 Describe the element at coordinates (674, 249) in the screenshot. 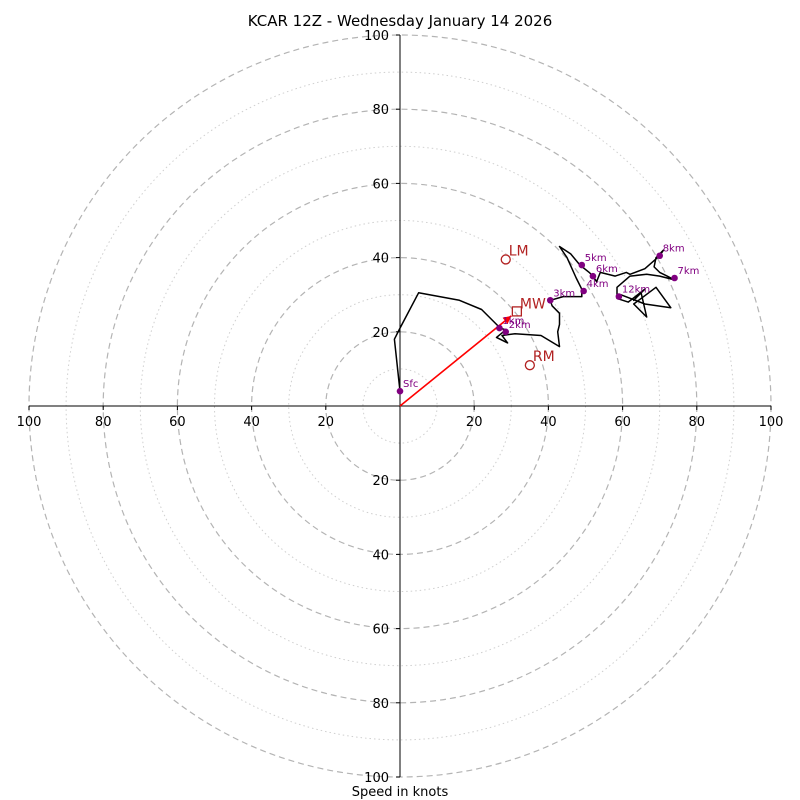

I see `level-label-8km: 8km` at that location.